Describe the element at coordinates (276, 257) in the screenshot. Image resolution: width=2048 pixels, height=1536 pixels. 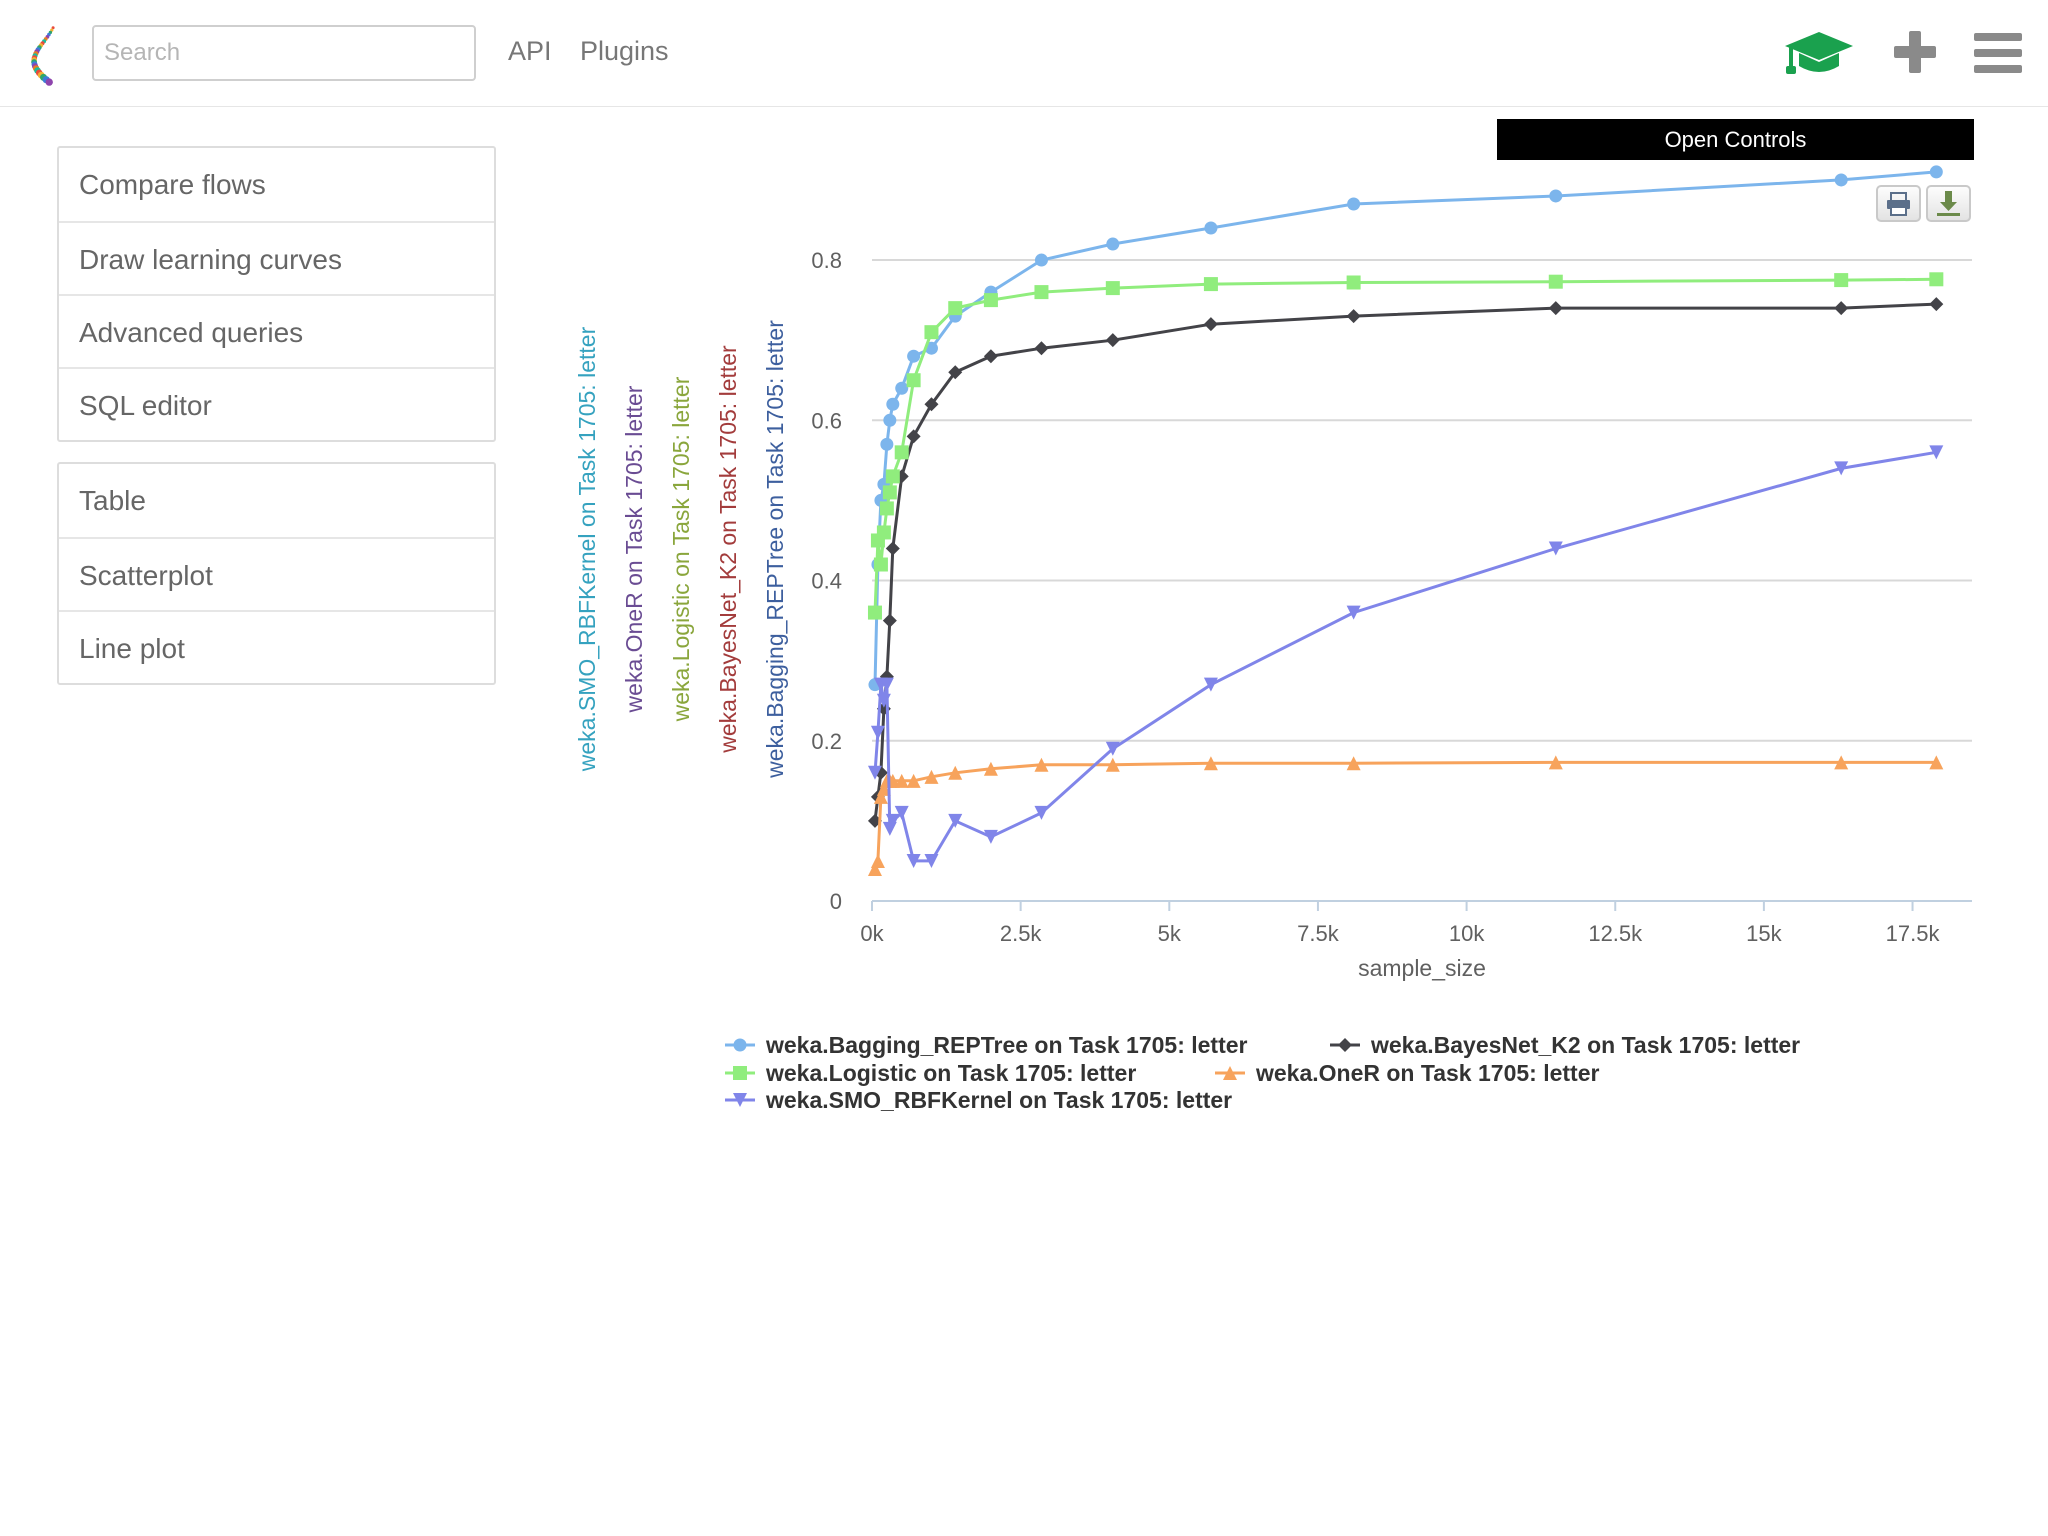
I see `sidebar-item-draw-learning-curves: Draw learning curves` at that location.